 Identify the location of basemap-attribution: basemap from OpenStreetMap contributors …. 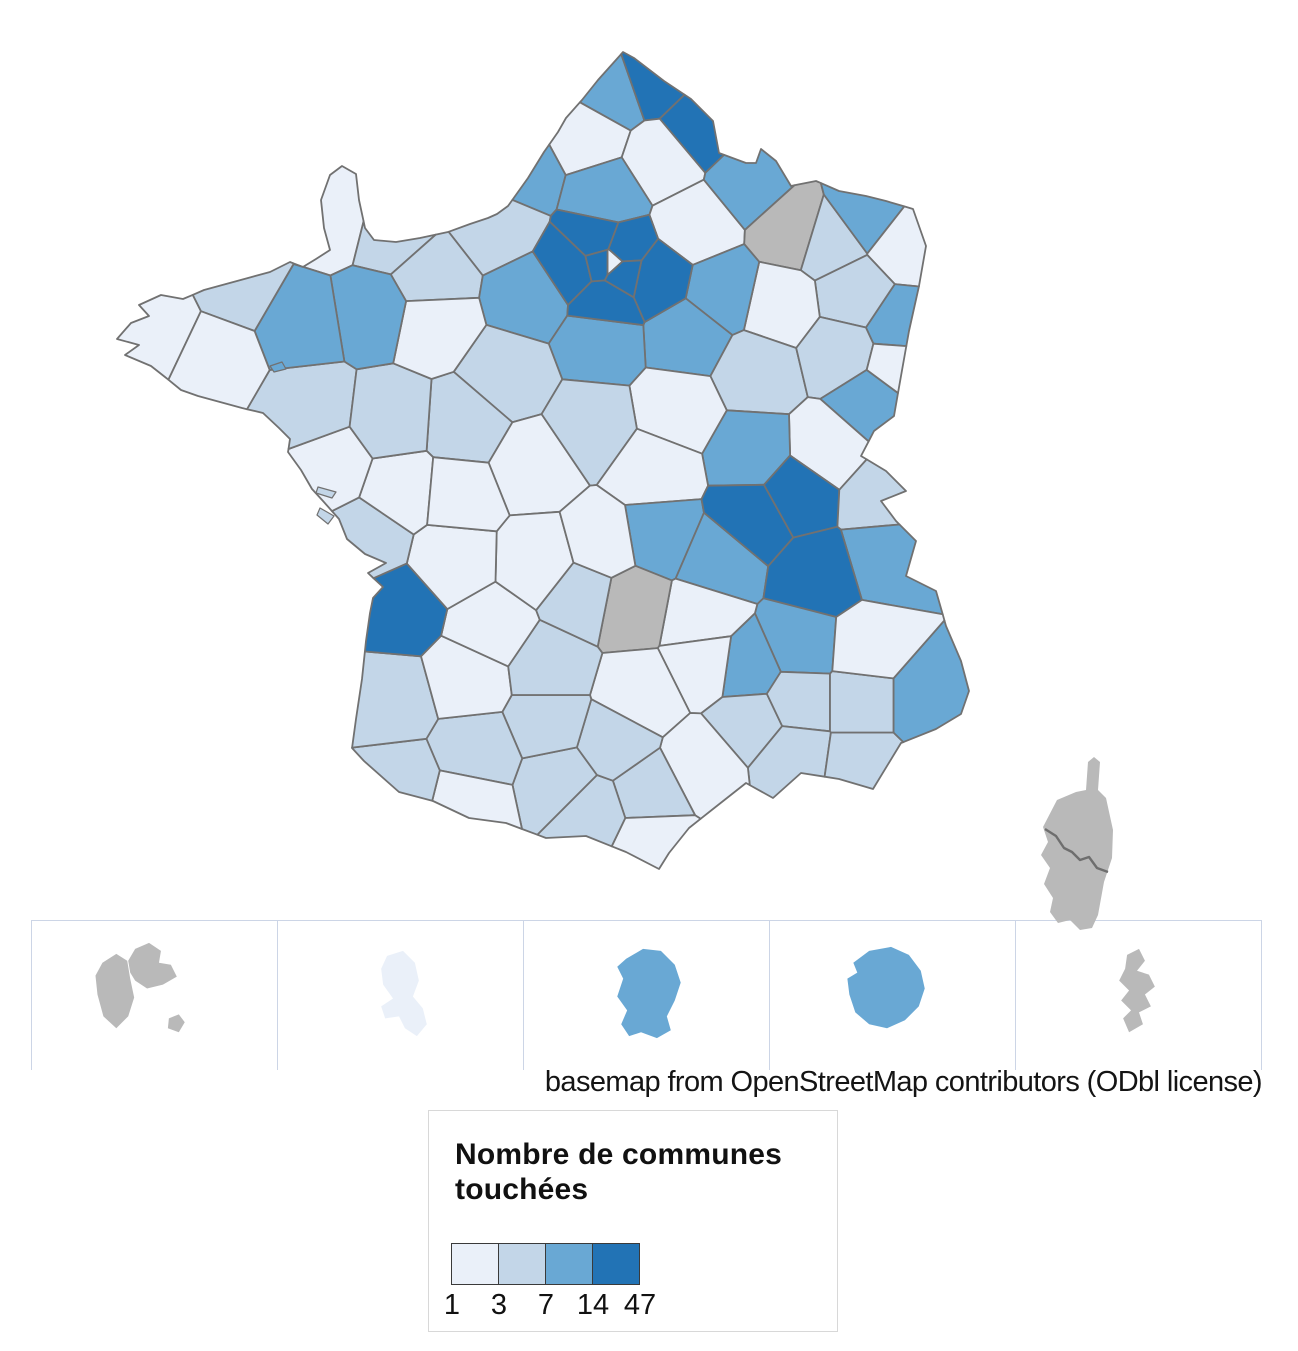
(903, 1082).